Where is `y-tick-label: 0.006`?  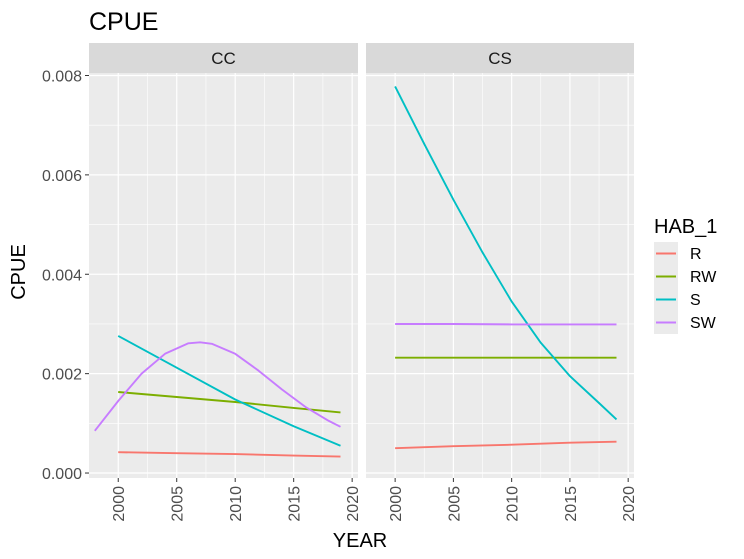
y-tick-label: 0.006 is located at coordinates (62, 176).